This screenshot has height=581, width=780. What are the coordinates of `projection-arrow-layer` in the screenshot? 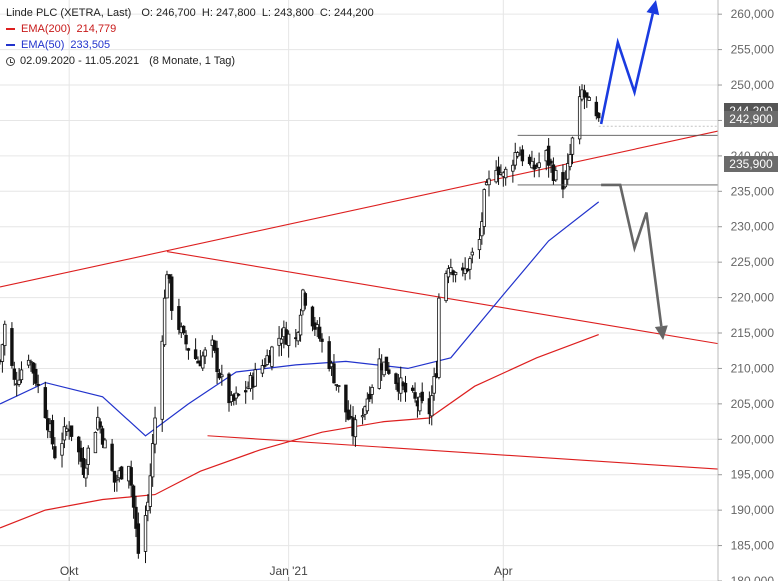 It's located at (633, 170).